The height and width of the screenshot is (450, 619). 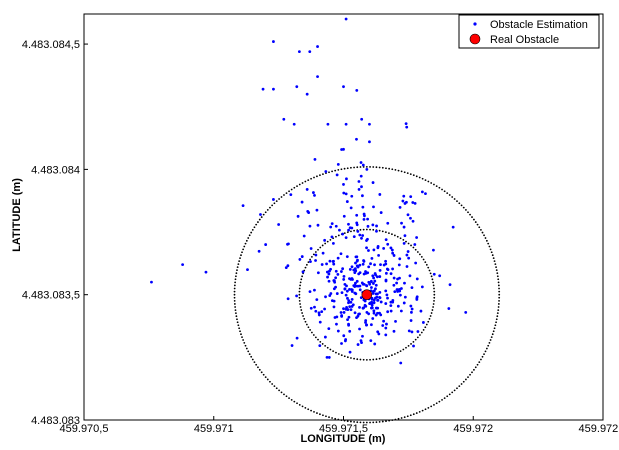 I want to click on y-tick-label: 4.483.083,5, so click(x=51, y=296).